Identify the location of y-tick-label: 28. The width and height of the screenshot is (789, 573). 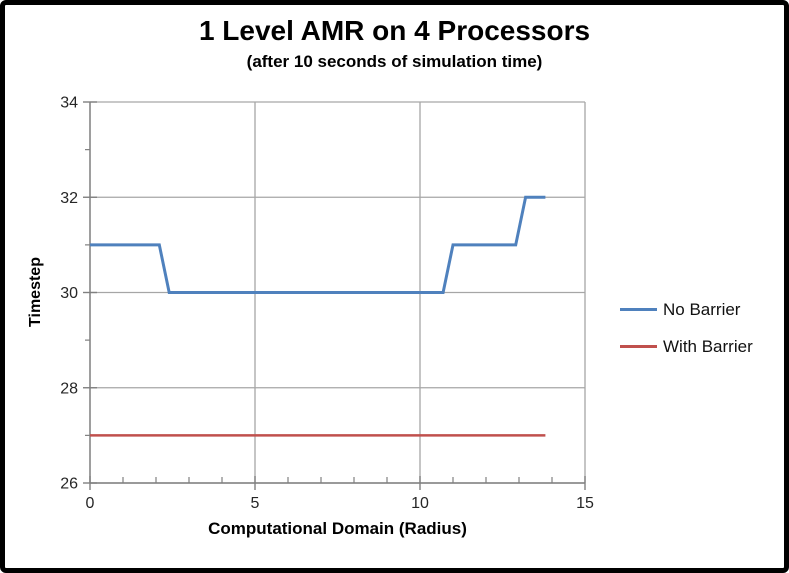
(69, 388).